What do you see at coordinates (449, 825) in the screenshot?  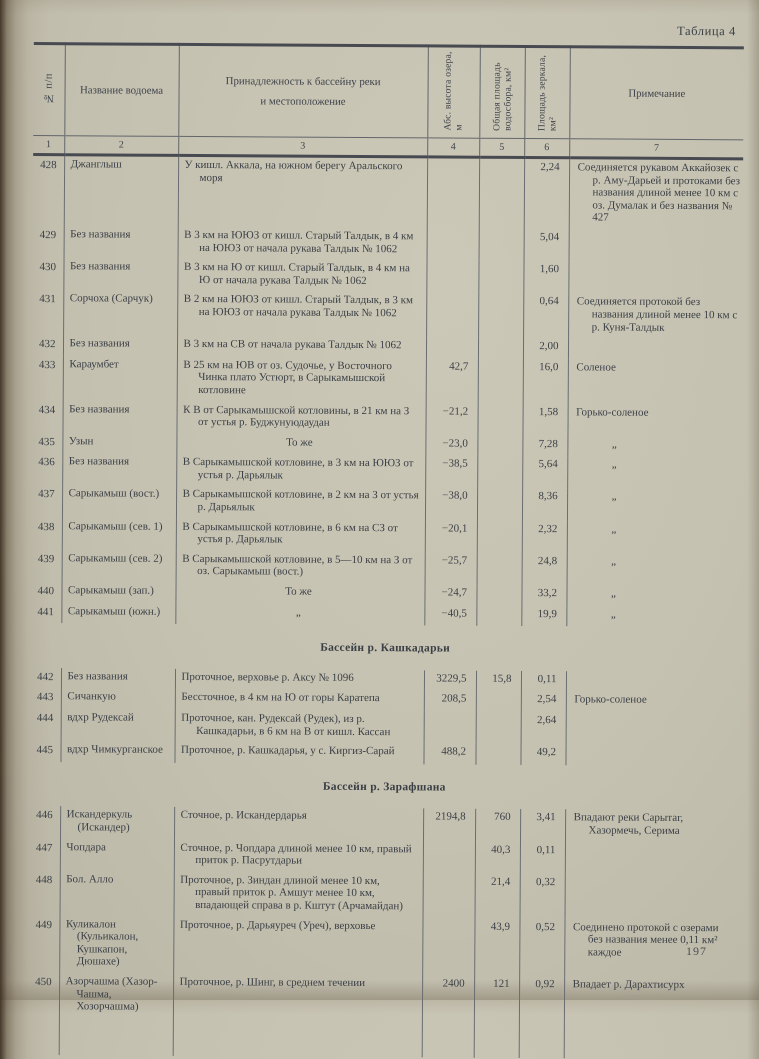 I see `cell-height: 2194,8` at bounding box center [449, 825].